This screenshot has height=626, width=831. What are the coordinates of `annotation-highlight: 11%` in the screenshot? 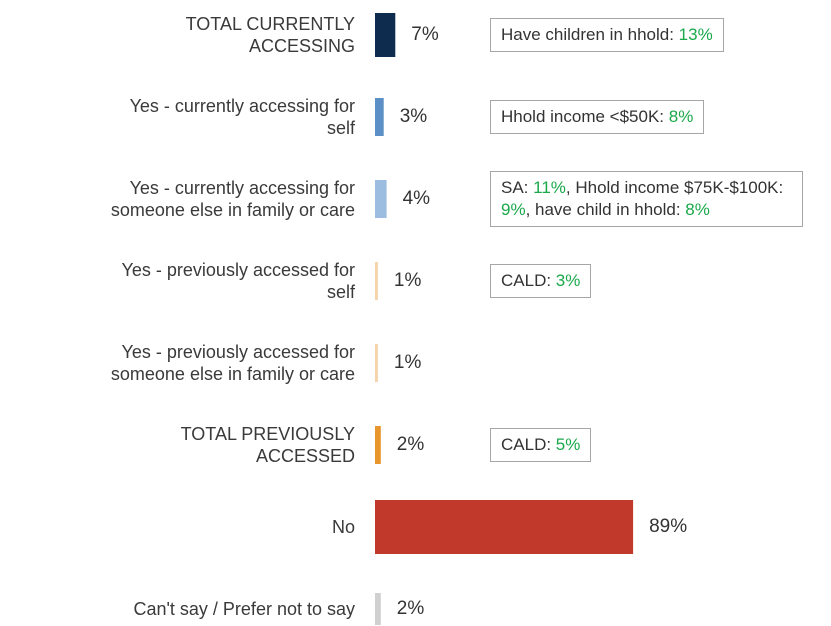 It's located at (549, 187).